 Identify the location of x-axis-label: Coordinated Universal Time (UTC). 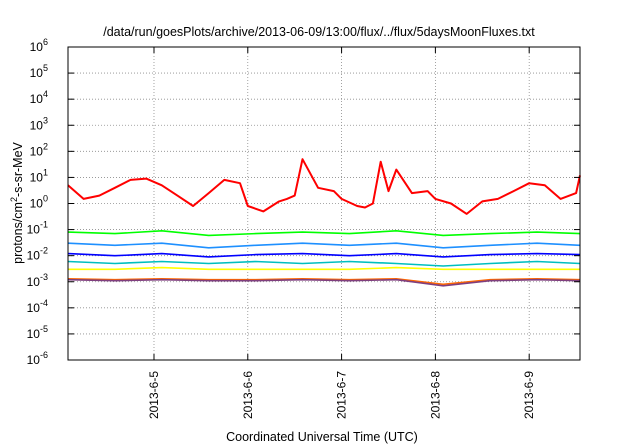
(322, 437).